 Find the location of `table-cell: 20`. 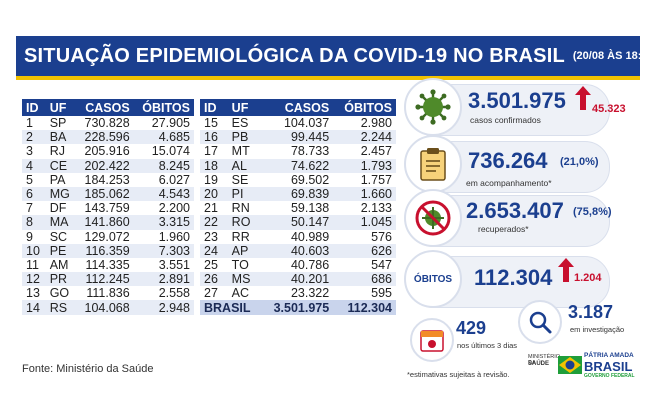

table-cell: 20 is located at coordinates (214, 194).